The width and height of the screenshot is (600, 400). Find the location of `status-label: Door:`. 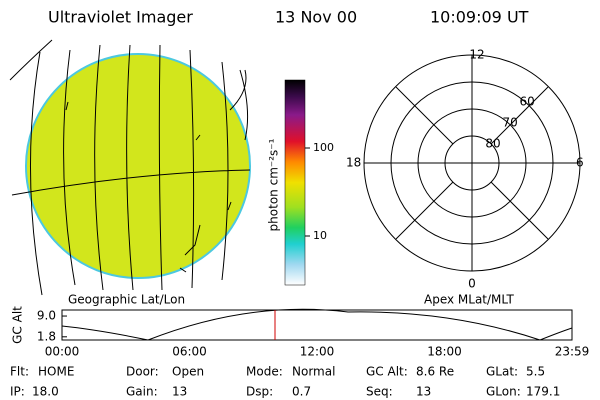

status-label: Door: is located at coordinates (142, 372).